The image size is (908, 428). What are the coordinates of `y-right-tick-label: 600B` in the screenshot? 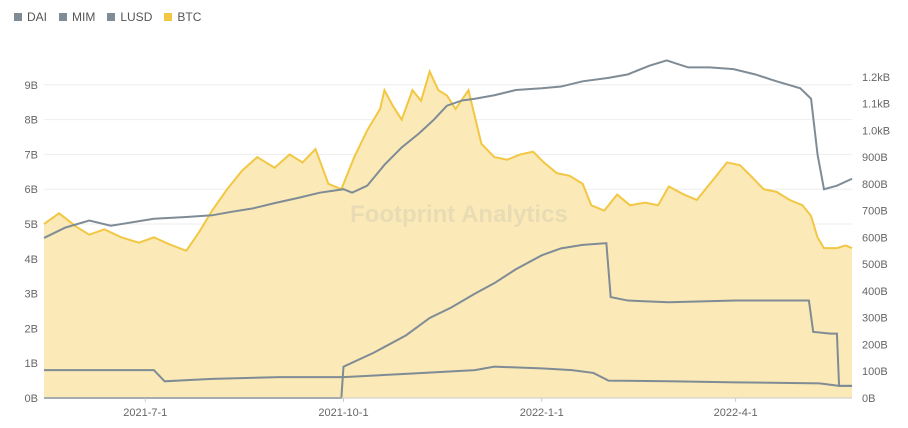 It's located at (875, 238).